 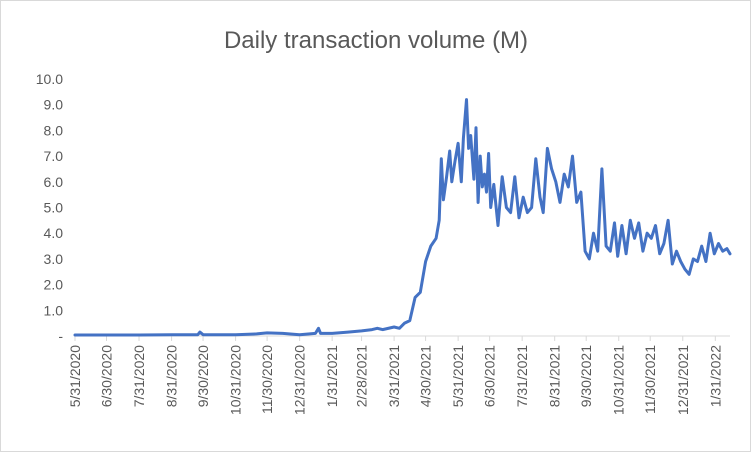 What do you see at coordinates (683, 380) in the screenshot?
I see `x-tick-label: 12/31/2021` at bounding box center [683, 380].